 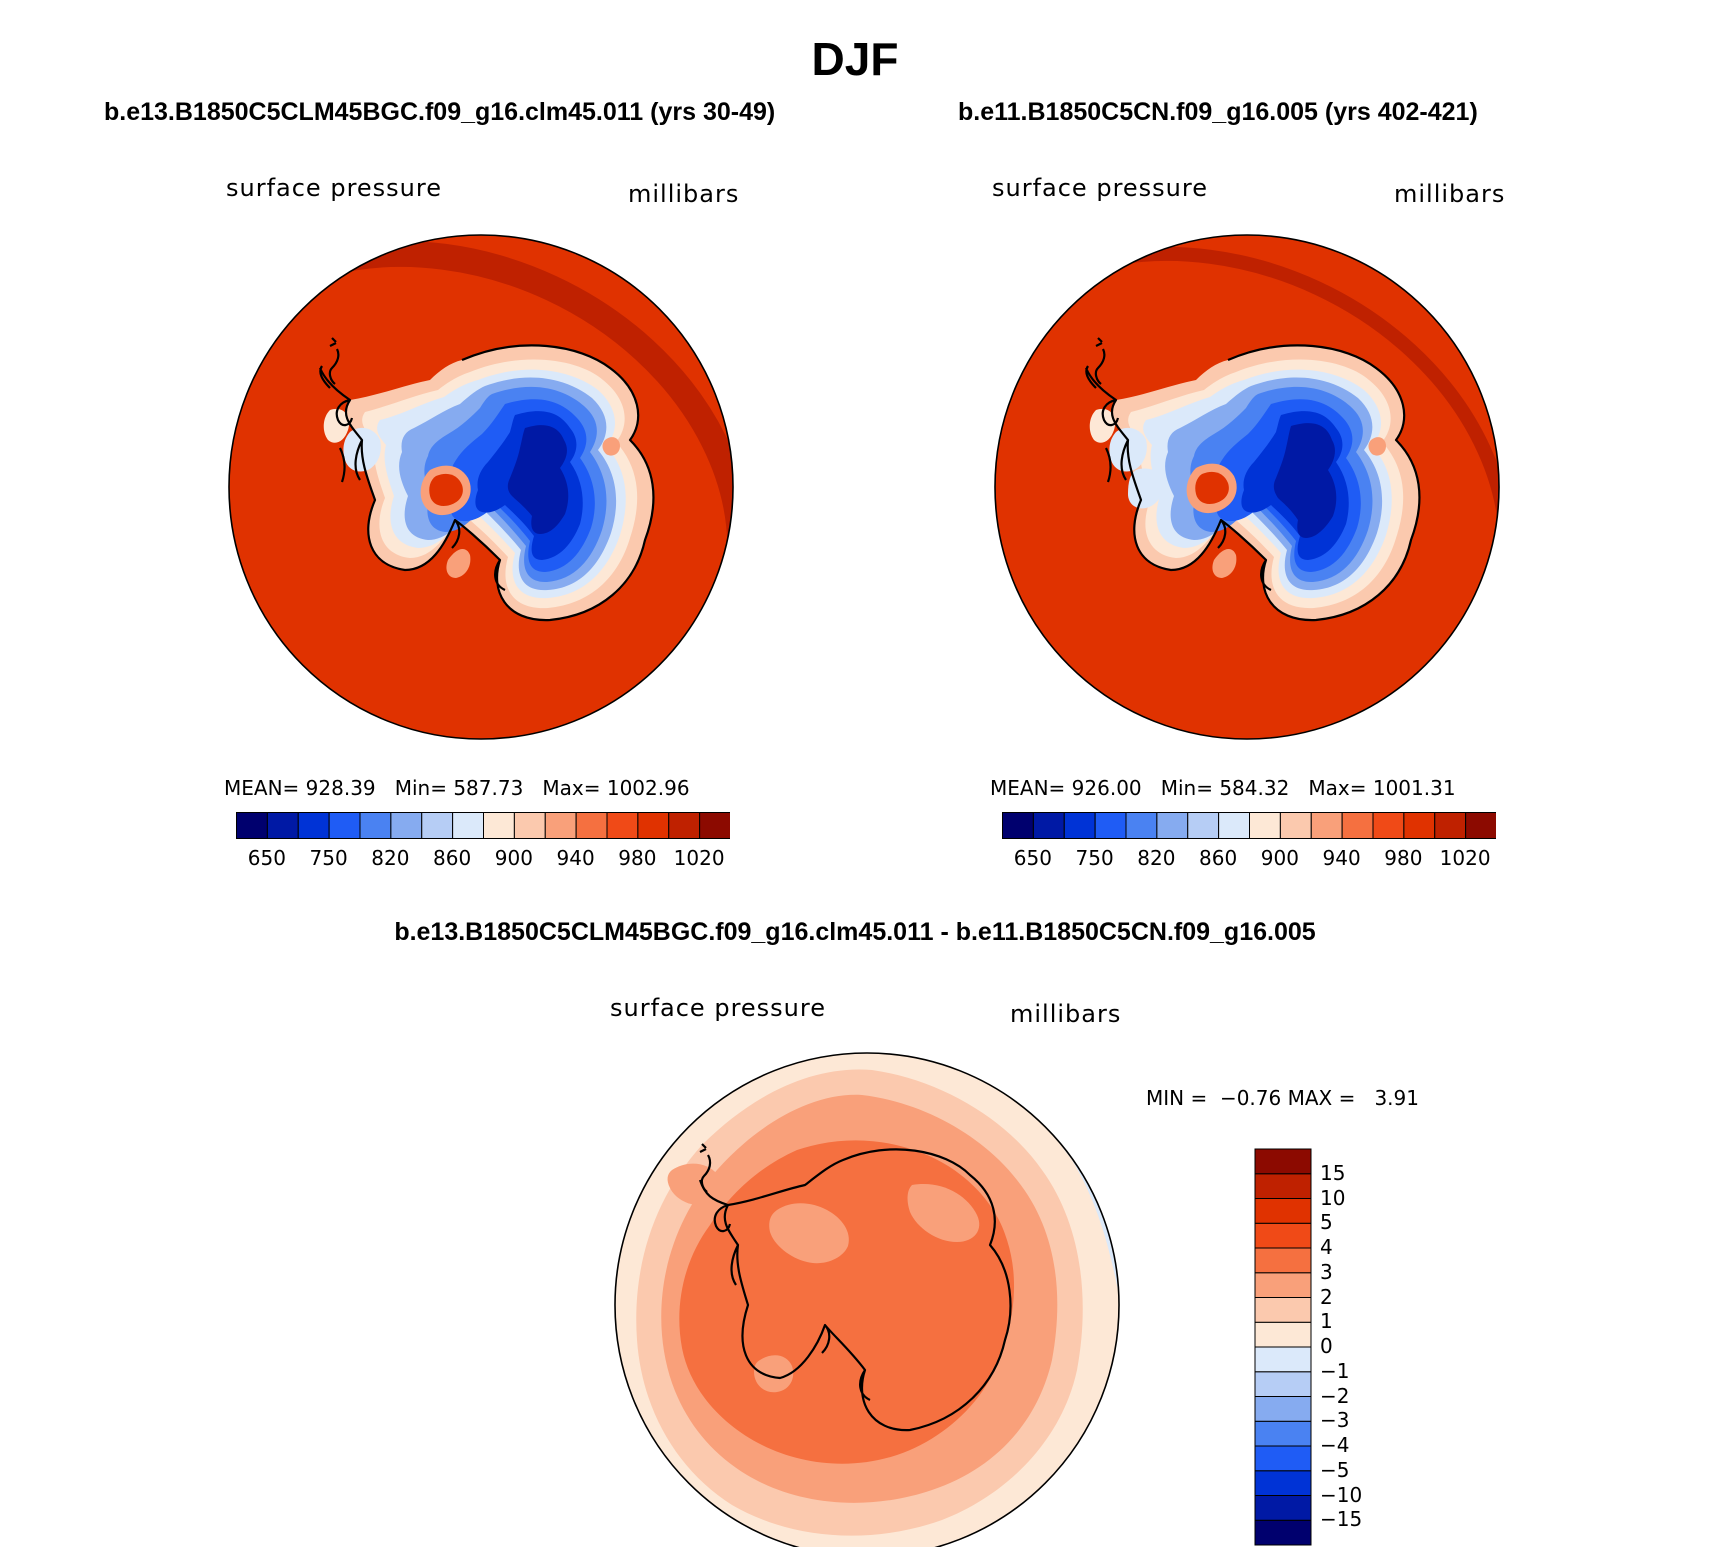 What do you see at coordinates (1335, 1469) in the screenshot?
I see `diff-colorbar-tick-label: −5` at bounding box center [1335, 1469].